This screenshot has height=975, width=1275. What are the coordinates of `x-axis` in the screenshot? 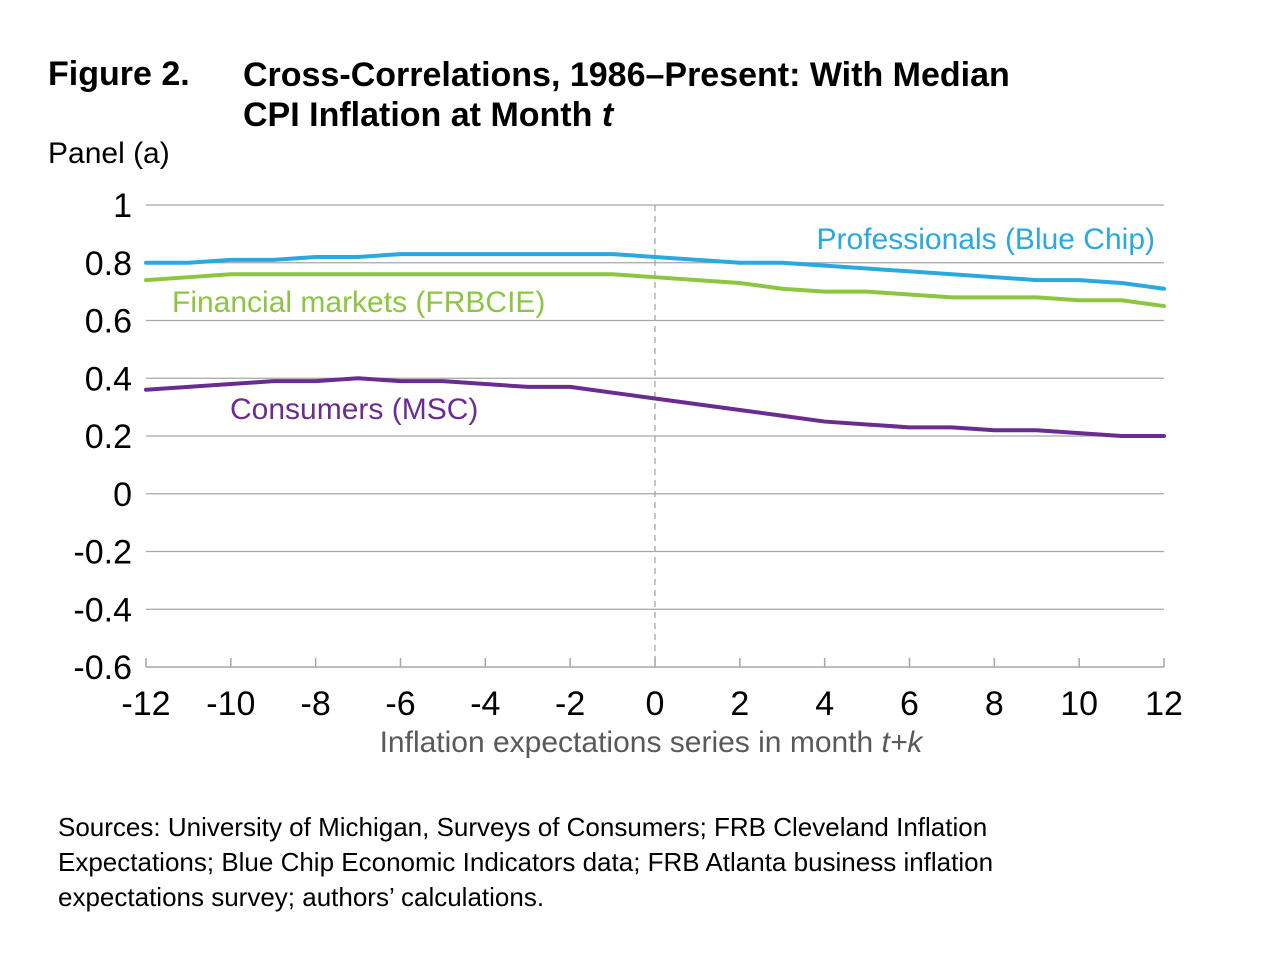 It's located at (655, 663).